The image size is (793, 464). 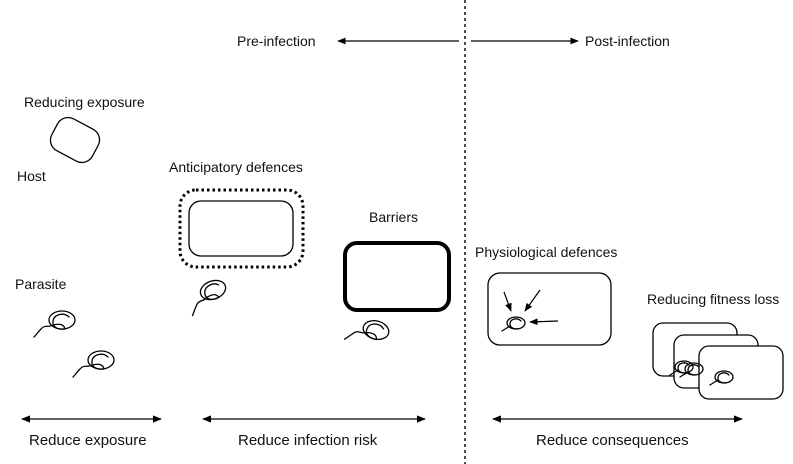 What do you see at coordinates (546, 252) in the screenshot?
I see `physiological-defences-label: Physiological defences` at bounding box center [546, 252].